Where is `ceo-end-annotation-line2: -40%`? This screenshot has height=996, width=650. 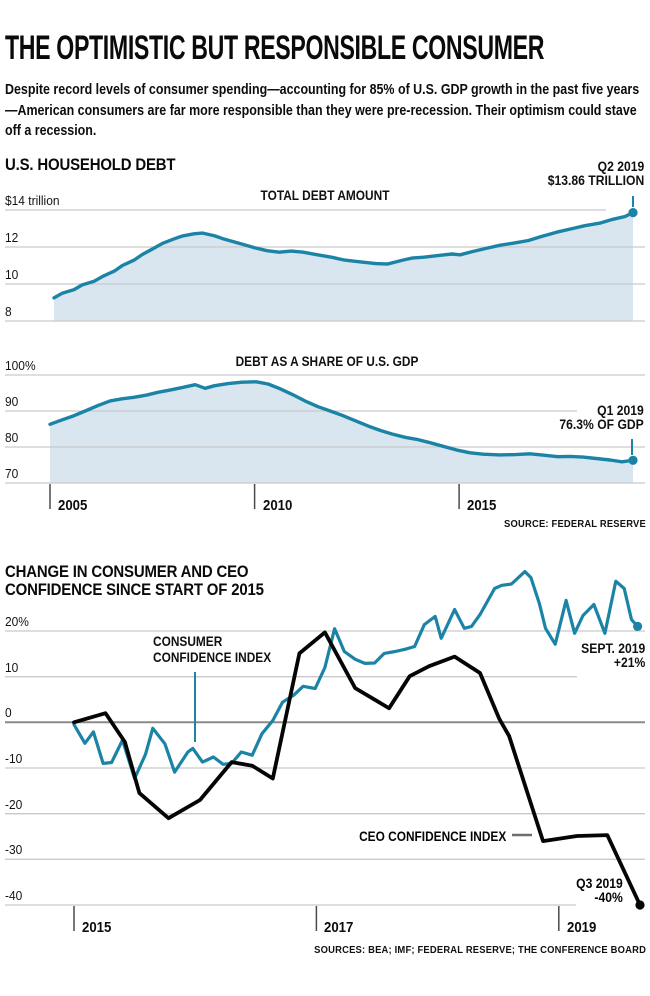
ceo-end-annotation-line2: -40% is located at coordinates (608, 897).